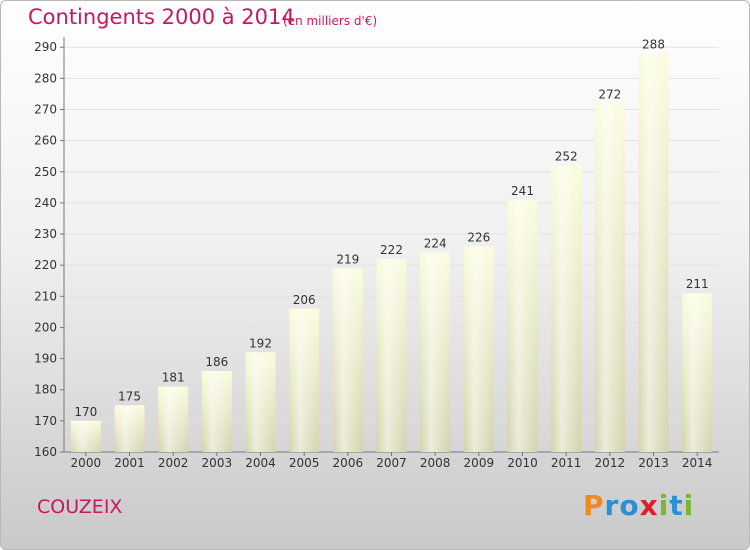  I want to click on x-tick-label: 2000, so click(86, 463).